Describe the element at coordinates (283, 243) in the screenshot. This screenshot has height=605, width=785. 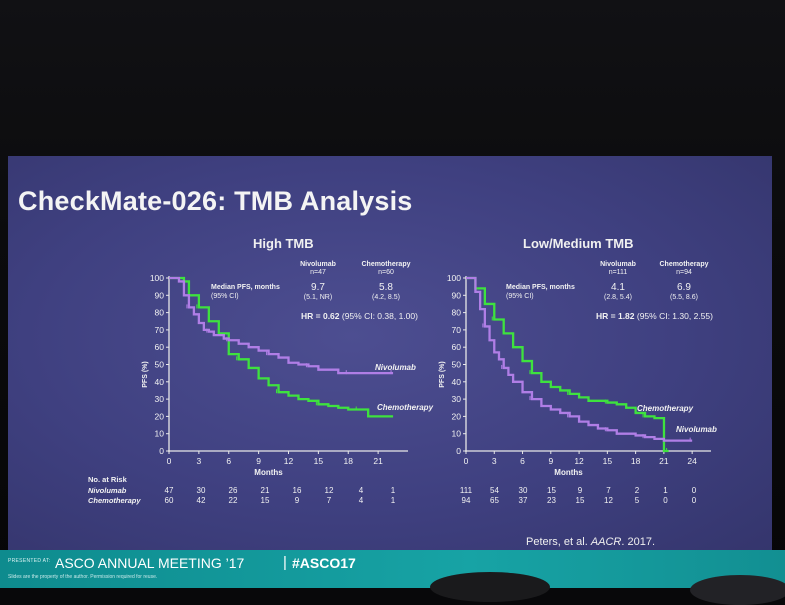
I see `high-tmb-title: High TMB` at that location.